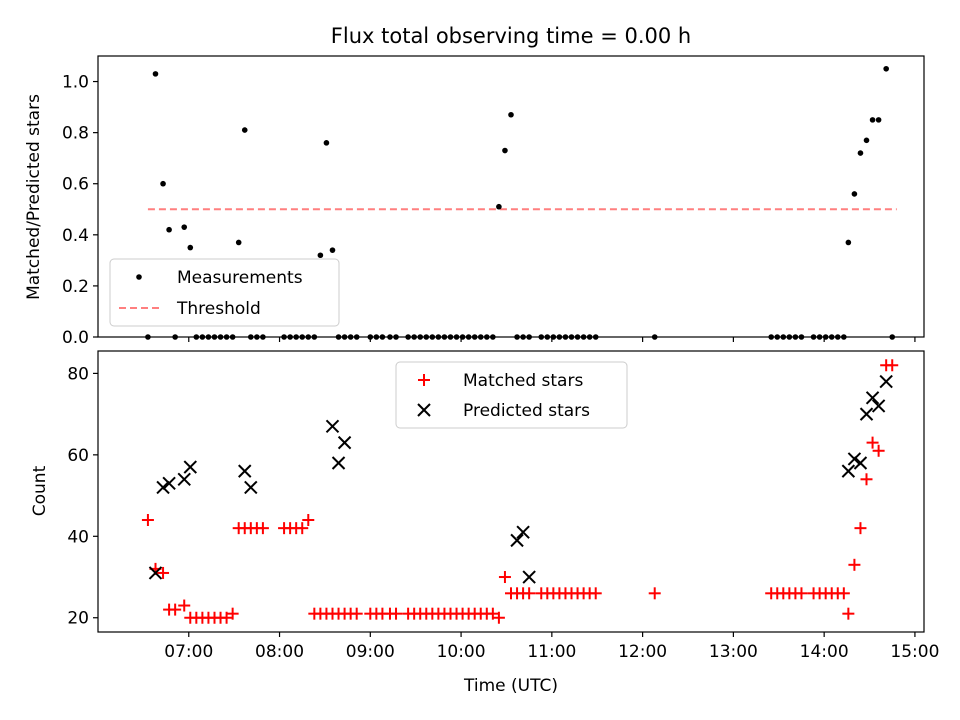 This screenshot has height=720, width=960. What do you see at coordinates (218, 309) in the screenshot?
I see `legend-threshold-label: Threshold` at bounding box center [218, 309].